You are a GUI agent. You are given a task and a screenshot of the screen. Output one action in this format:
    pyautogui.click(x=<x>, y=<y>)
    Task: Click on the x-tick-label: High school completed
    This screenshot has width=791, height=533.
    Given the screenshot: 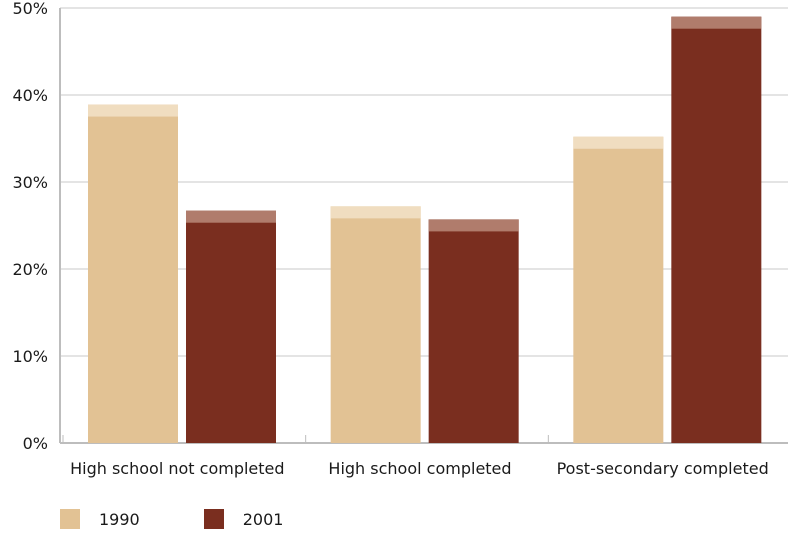 What is the action you would take?
    pyautogui.click(x=419, y=468)
    